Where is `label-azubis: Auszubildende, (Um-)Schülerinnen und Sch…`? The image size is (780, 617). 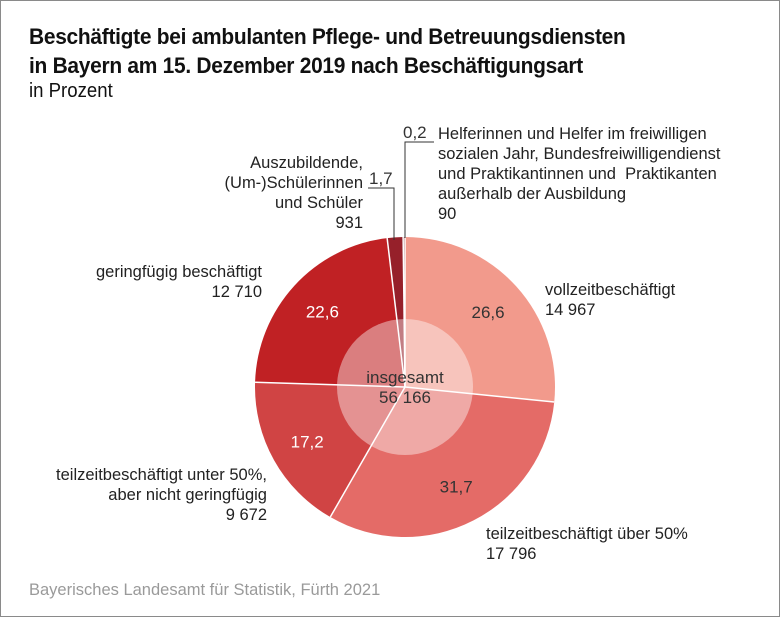
label-azubis: Auszubildende, (Um-)Schülerinnen und Sch… is located at coordinates (293, 193).